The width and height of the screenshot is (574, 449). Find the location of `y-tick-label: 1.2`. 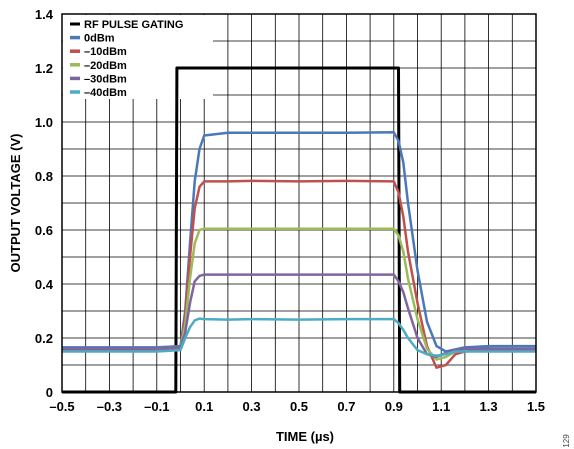

y-tick-label: 1.2 is located at coordinates (44, 68).